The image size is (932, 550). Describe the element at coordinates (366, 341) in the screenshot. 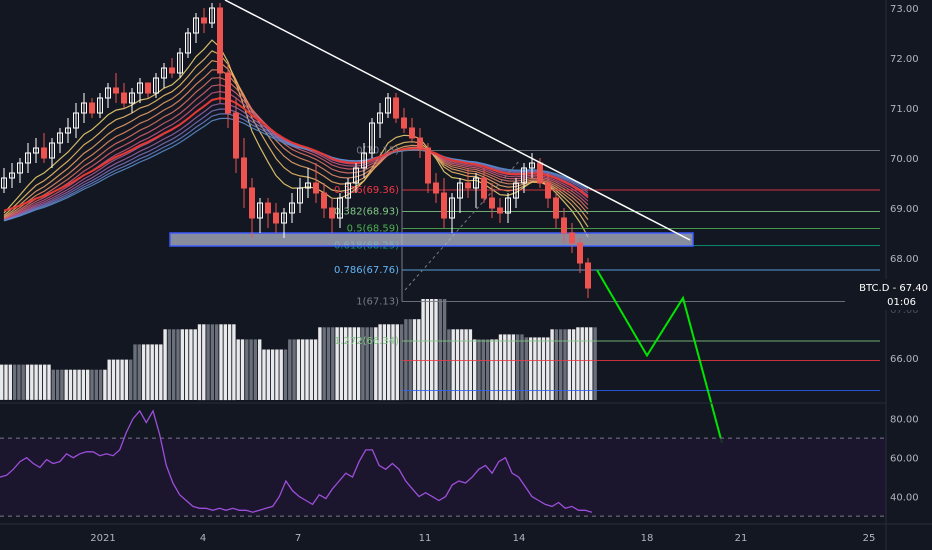

I see `fib-level-label: 1.272(66.34)` at that location.